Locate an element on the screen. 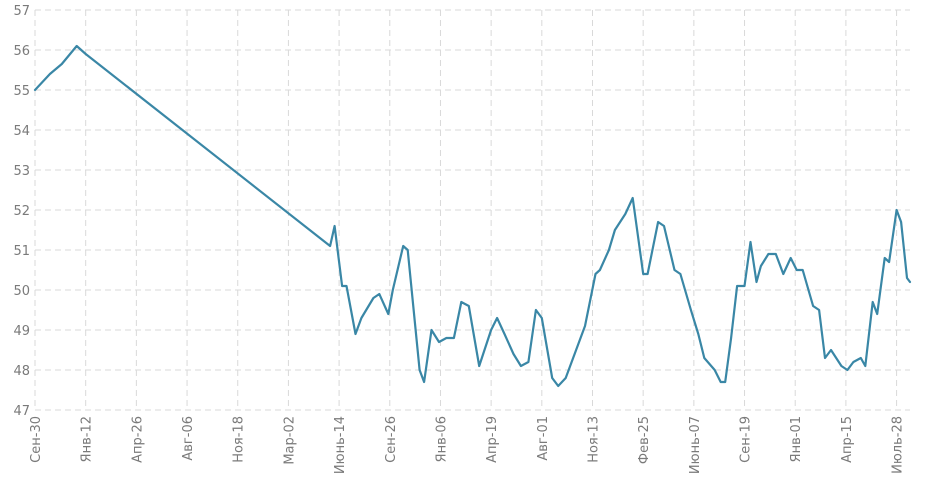 The width and height of the screenshot is (928, 487). y-tick-label: 54 is located at coordinates (21, 131).